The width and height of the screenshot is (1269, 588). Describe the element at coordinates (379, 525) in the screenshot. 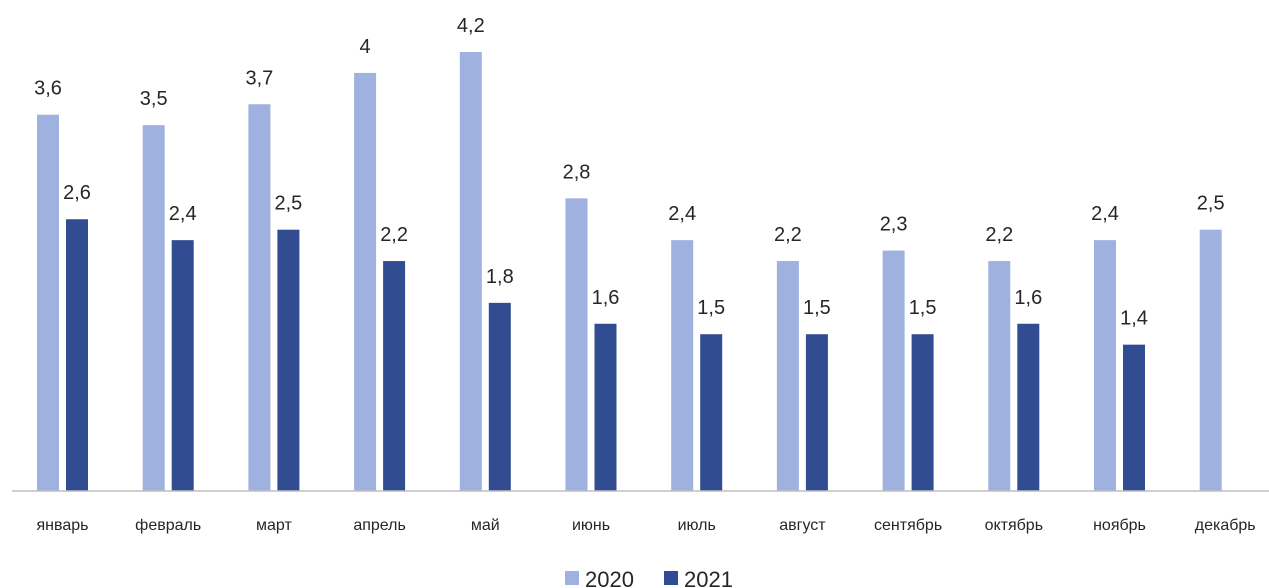

I see `category-label-4: апрель` at that location.